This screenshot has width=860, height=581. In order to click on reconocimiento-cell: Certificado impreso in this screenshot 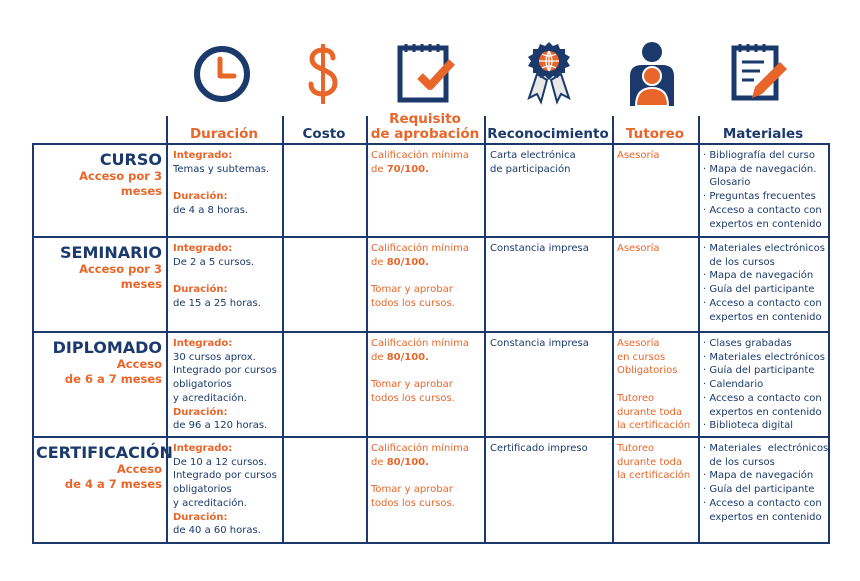, I will do `click(539, 449)`.